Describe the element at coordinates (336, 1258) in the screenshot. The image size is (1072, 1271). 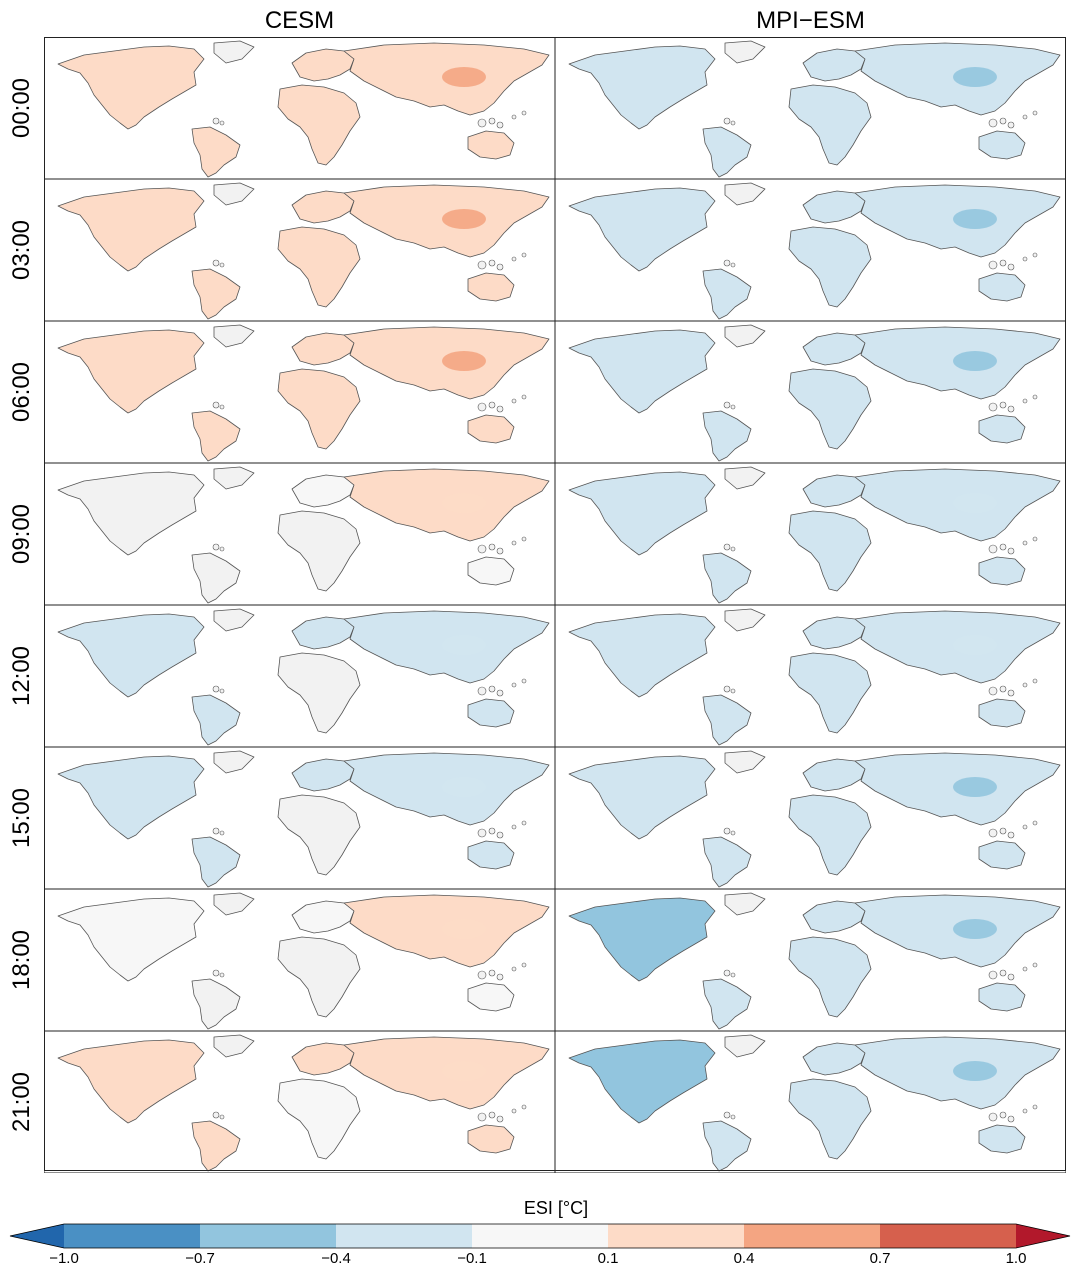
I see `colorbar-tick-label: −0.4` at that location.